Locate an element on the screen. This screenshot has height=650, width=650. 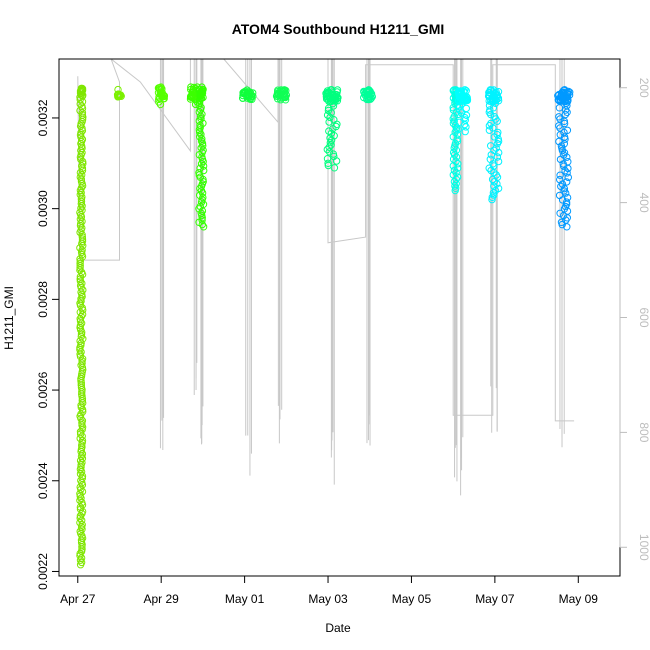
y-axis-label: H1211_GMI is located at coordinates (9, 318).